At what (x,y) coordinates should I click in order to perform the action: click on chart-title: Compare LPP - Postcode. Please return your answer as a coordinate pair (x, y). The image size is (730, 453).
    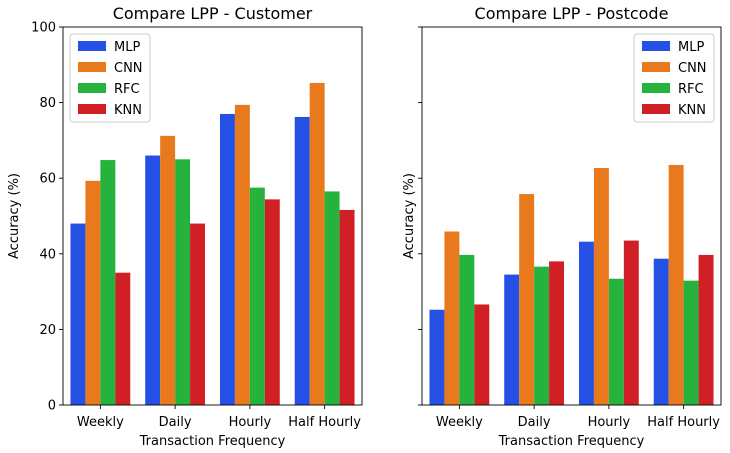
    Looking at the image, I should click on (572, 13).